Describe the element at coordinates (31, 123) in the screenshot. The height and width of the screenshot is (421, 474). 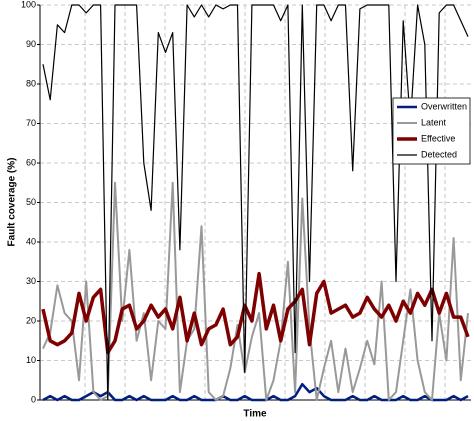
I see `y-tick-label: 70` at that location.